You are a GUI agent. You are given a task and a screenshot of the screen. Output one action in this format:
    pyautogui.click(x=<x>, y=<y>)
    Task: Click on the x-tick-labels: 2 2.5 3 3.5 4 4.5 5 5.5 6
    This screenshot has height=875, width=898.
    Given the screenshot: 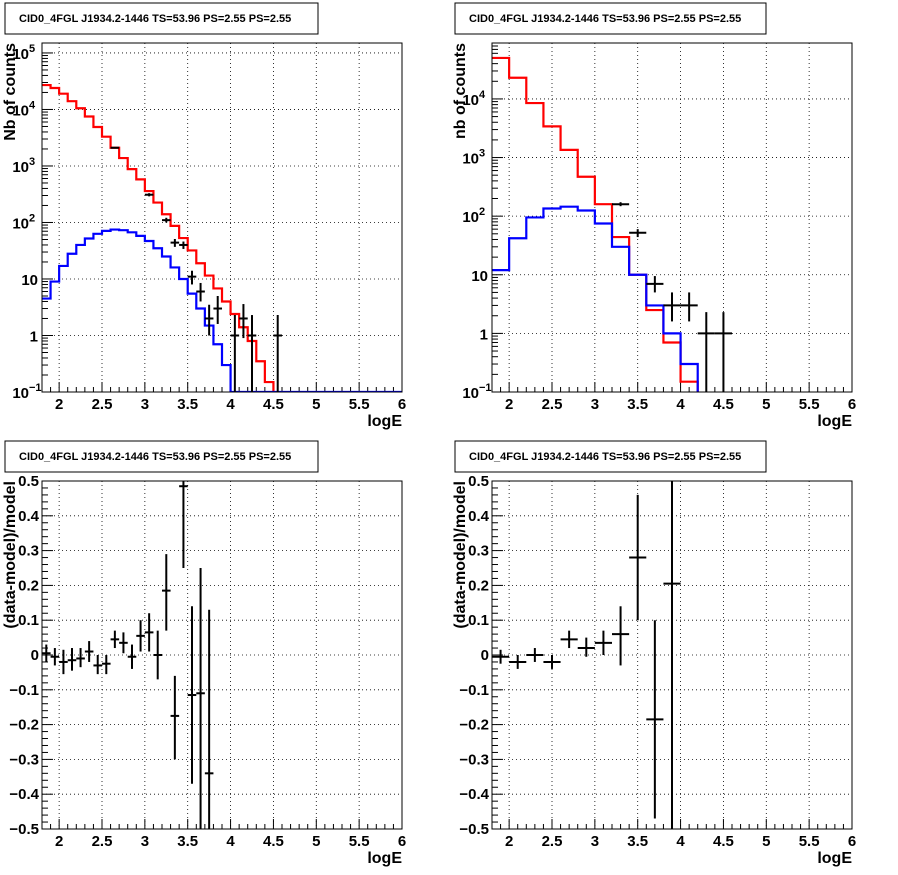 What is the action you would take?
    pyautogui.click(x=230, y=404)
    